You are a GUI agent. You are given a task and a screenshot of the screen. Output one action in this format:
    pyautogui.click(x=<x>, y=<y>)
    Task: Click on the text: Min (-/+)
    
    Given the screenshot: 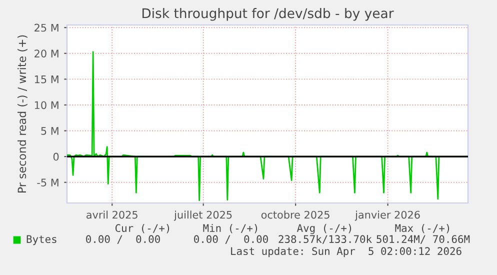 What is the action you would take?
    pyautogui.click(x=230, y=229)
    